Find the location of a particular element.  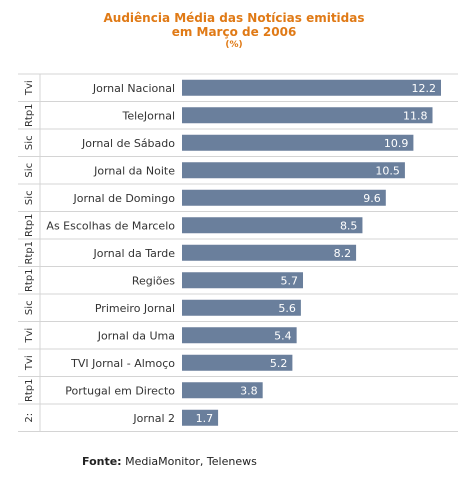

category-label: Jornal da Tarde is located at coordinates (133, 253).